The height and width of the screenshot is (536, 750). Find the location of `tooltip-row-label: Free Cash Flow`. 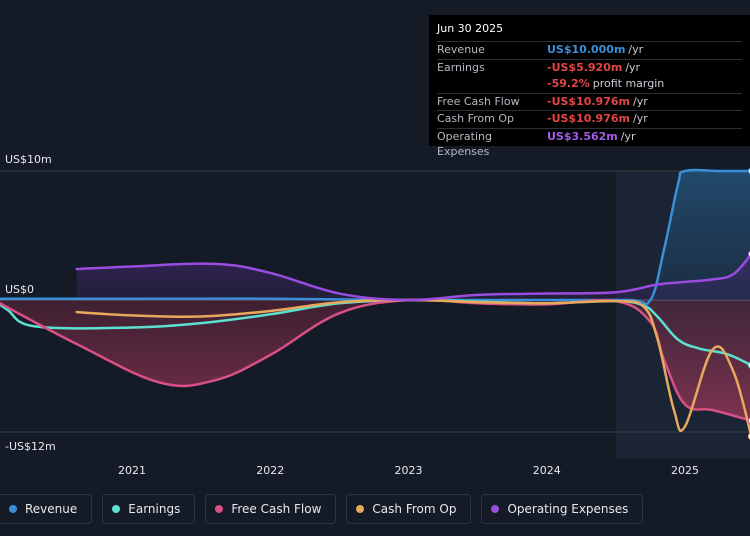

tooltip-row-label: Free Cash Flow is located at coordinates (478, 101).